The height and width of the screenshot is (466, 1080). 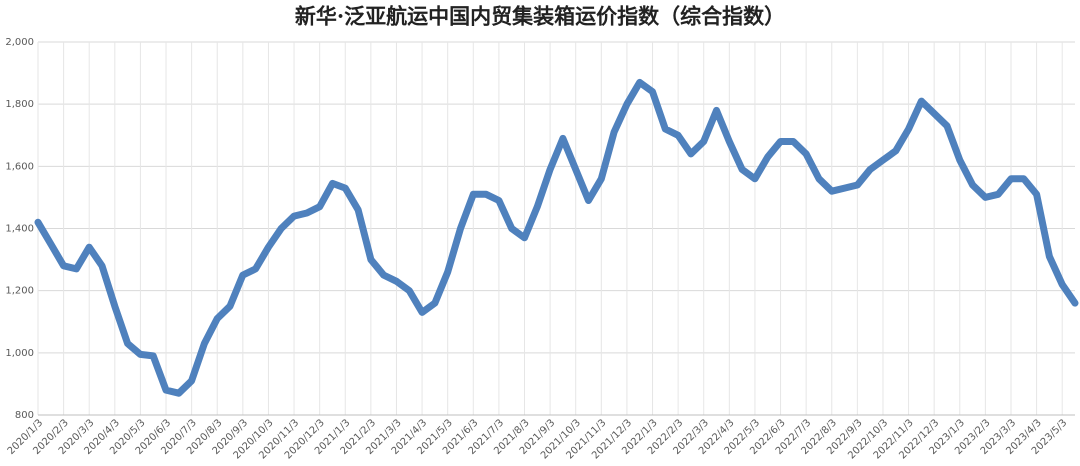 I want to click on y-tick-label: 1,200, so click(x=19, y=291).